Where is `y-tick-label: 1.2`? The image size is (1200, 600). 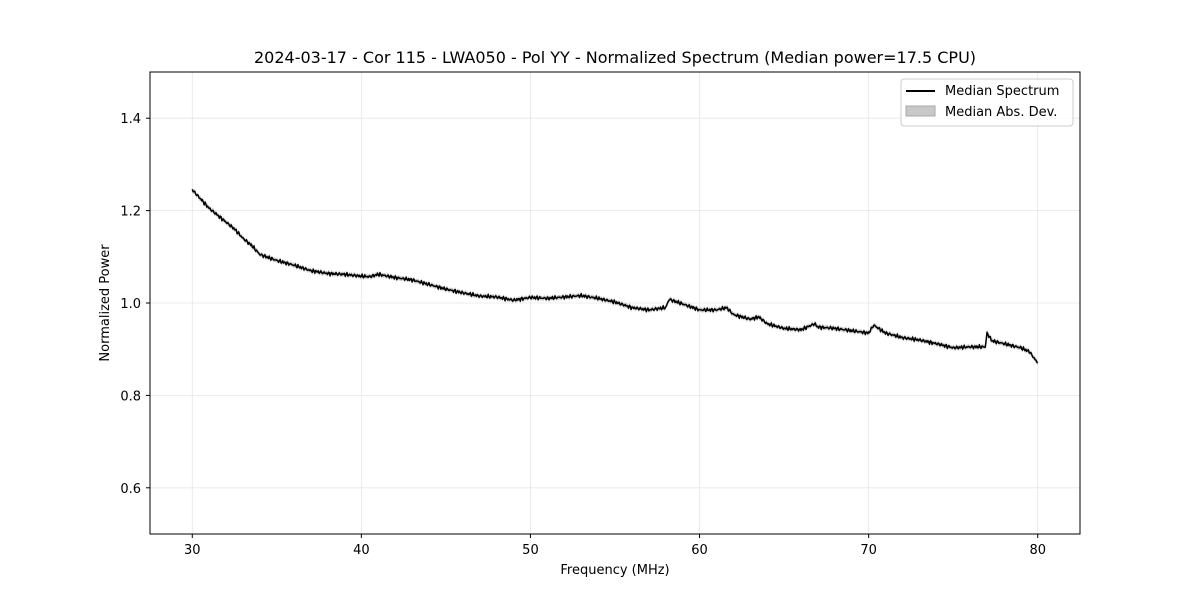 y-tick-label: 1.2 is located at coordinates (130, 212).